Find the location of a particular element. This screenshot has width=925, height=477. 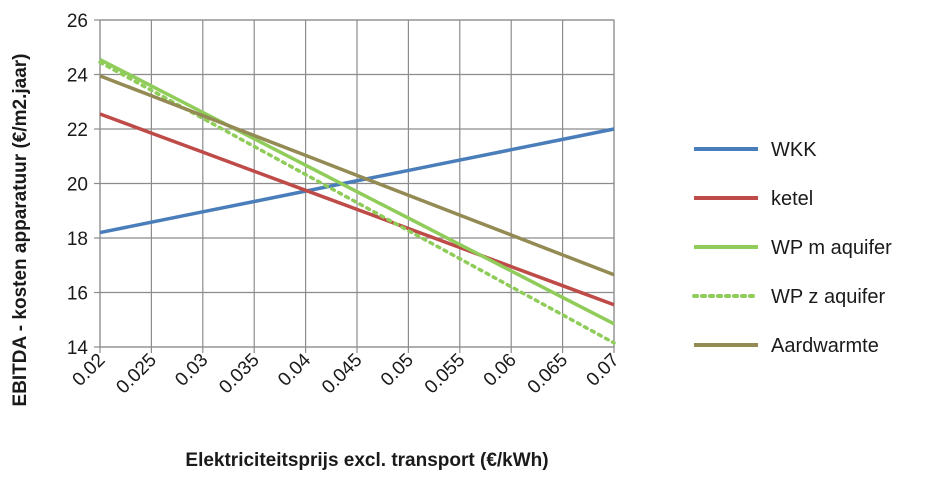

y-tick-label: 20 is located at coordinates (77, 185).